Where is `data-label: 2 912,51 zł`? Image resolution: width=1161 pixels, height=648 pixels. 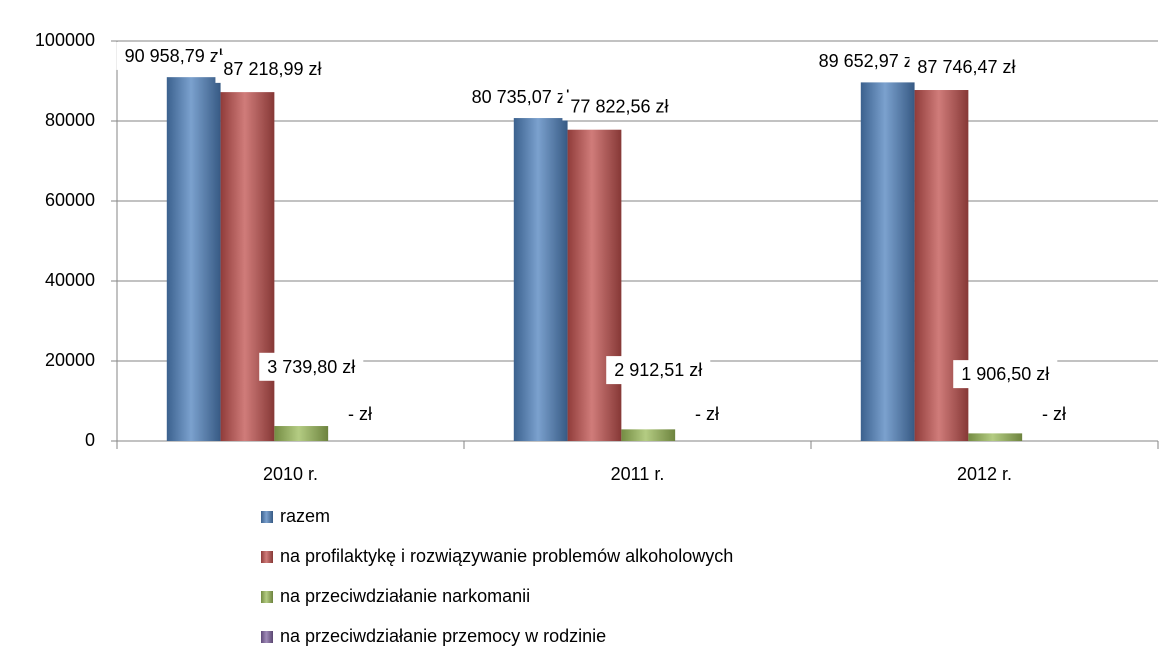 data-label: 2 912,51 zł is located at coordinates (658, 370).